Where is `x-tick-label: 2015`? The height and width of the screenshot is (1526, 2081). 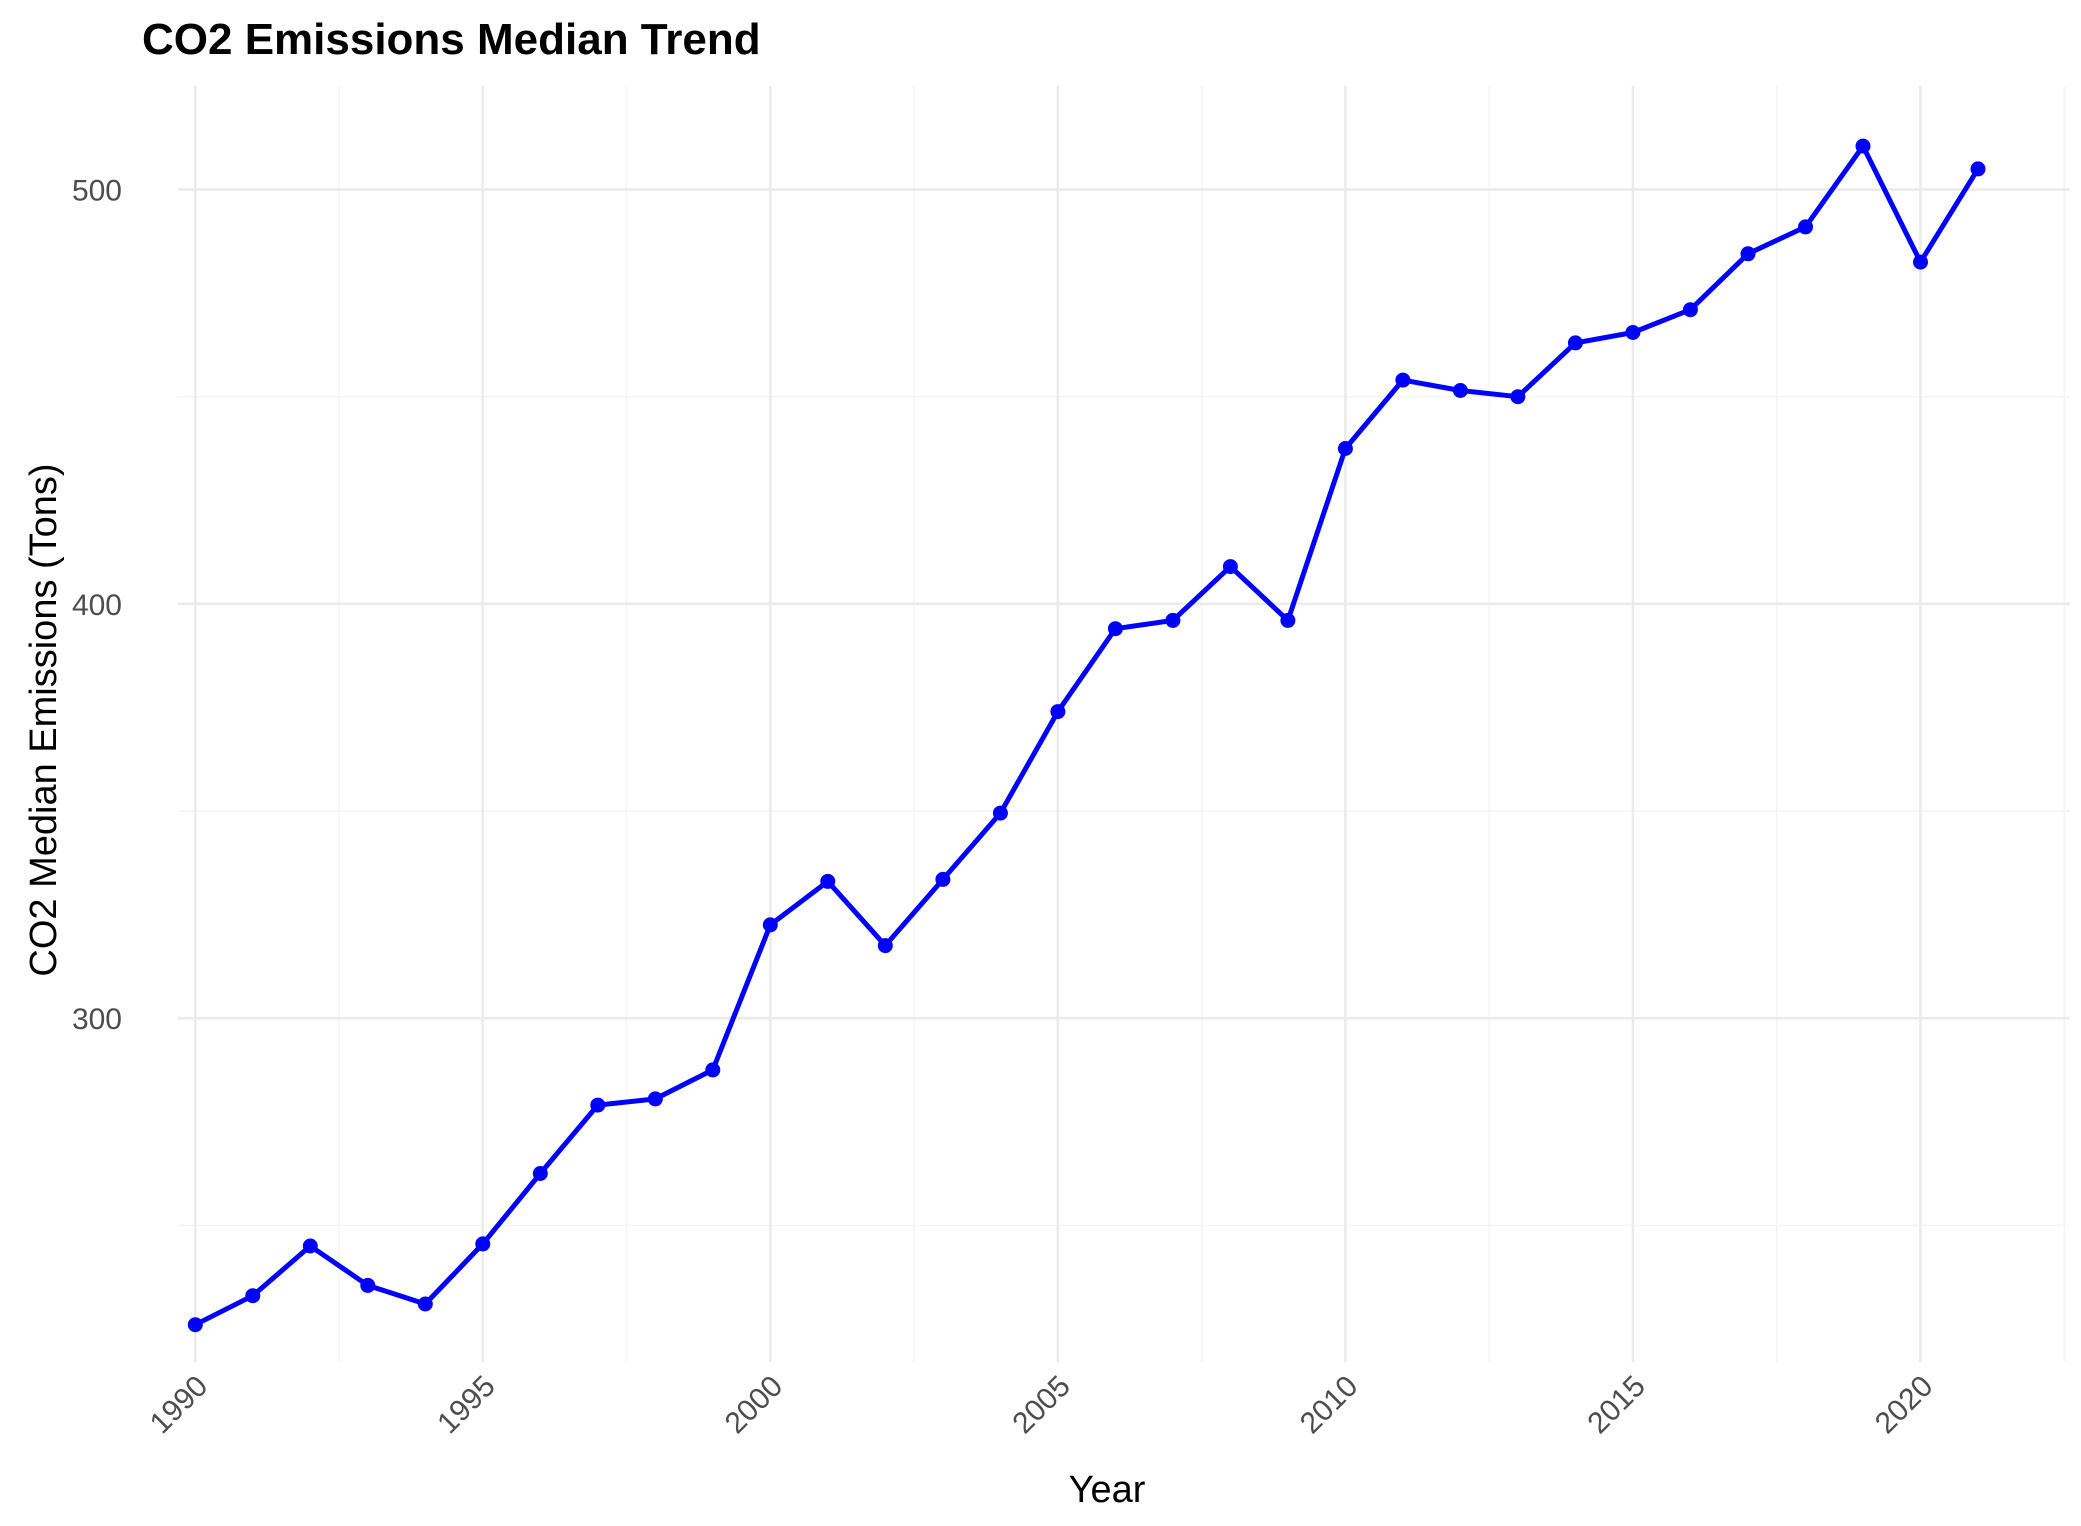
x-tick-label: 2015 is located at coordinates (1616, 1405).